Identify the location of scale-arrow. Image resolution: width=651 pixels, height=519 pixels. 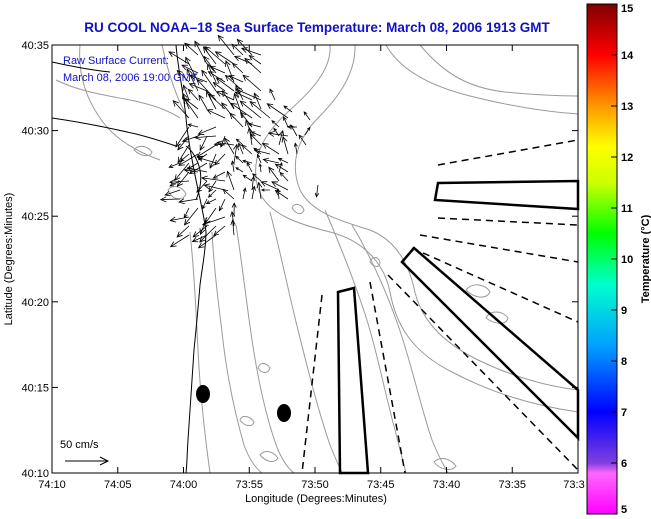
(87, 461).